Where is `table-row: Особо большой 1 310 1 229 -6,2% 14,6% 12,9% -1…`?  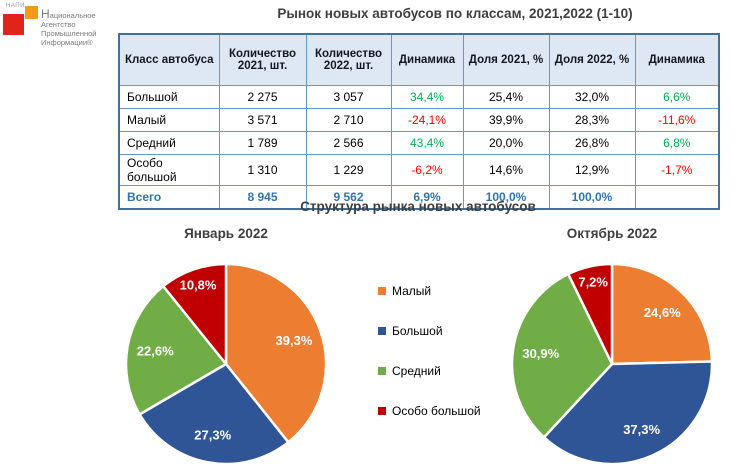
table-row: Особо большой 1 310 1 229 -6,2% 14,6% 12,9% -1… is located at coordinates (419, 170).